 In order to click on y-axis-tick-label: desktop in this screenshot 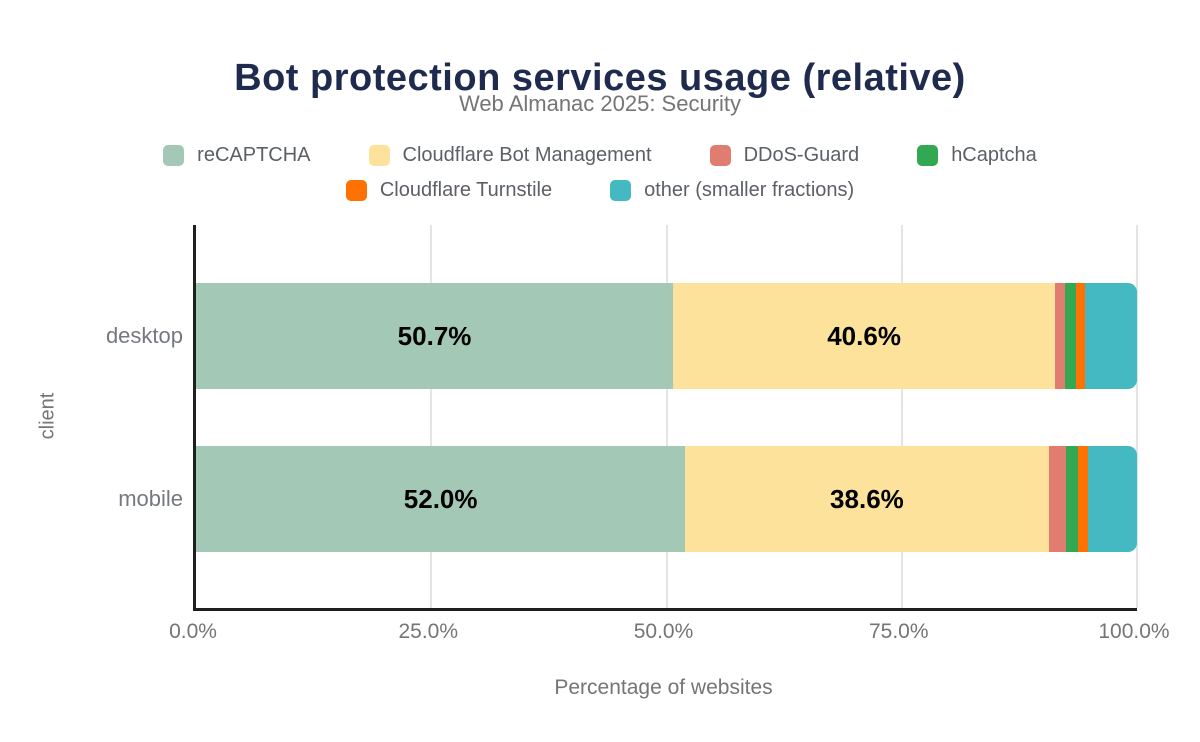, I will do `click(144, 335)`.